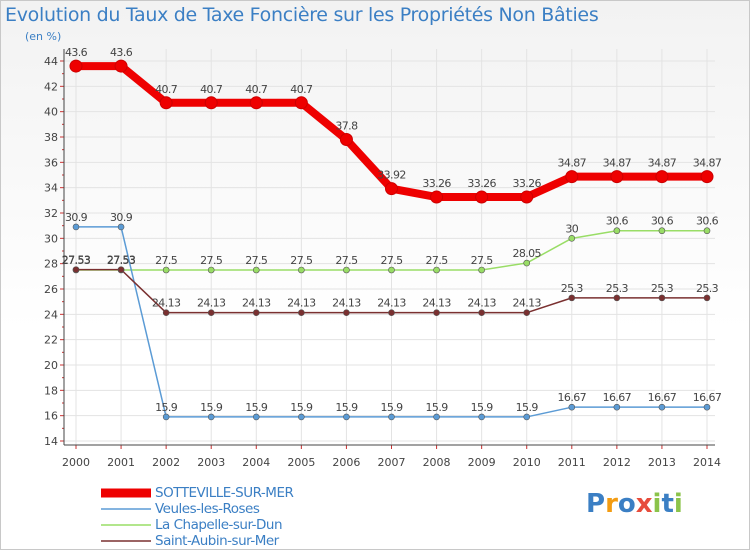  What do you see at coordinates (217, 541) in the screenshot?
I see `legend-label-saint-aubin: Saint-Aubin-sur-Mer` at bounding box center [217, 541].